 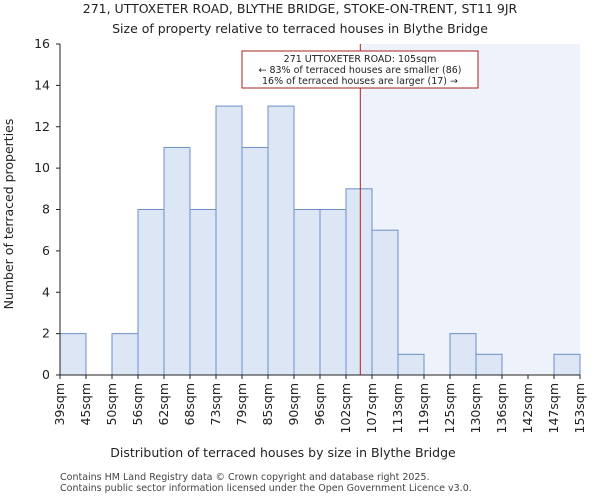 I want to click on x-tick-label: 125sqm, so click(x=449, y=408).